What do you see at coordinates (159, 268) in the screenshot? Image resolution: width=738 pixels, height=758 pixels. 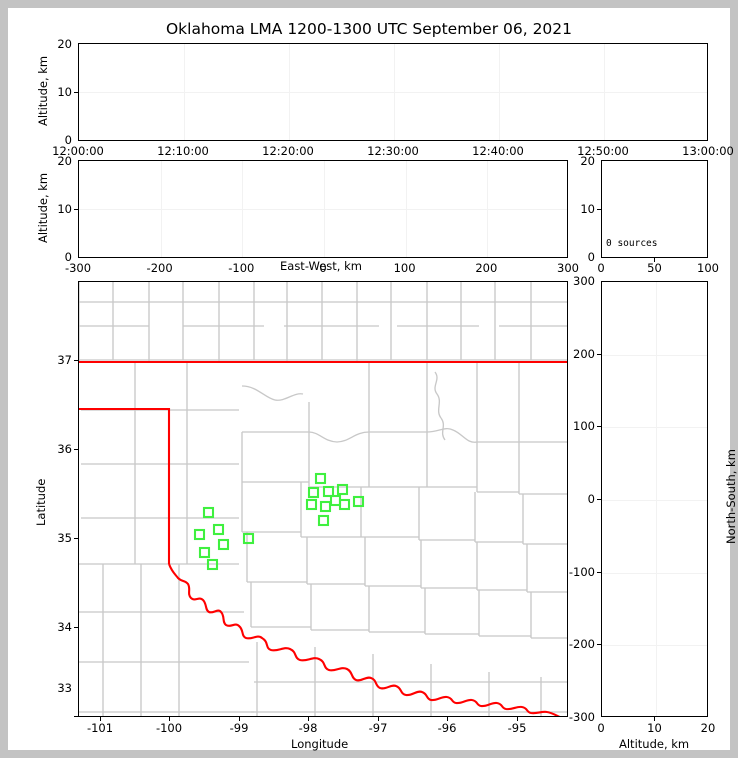 I see `p2-xtick-1: -200` at bounding box center [159, 268].